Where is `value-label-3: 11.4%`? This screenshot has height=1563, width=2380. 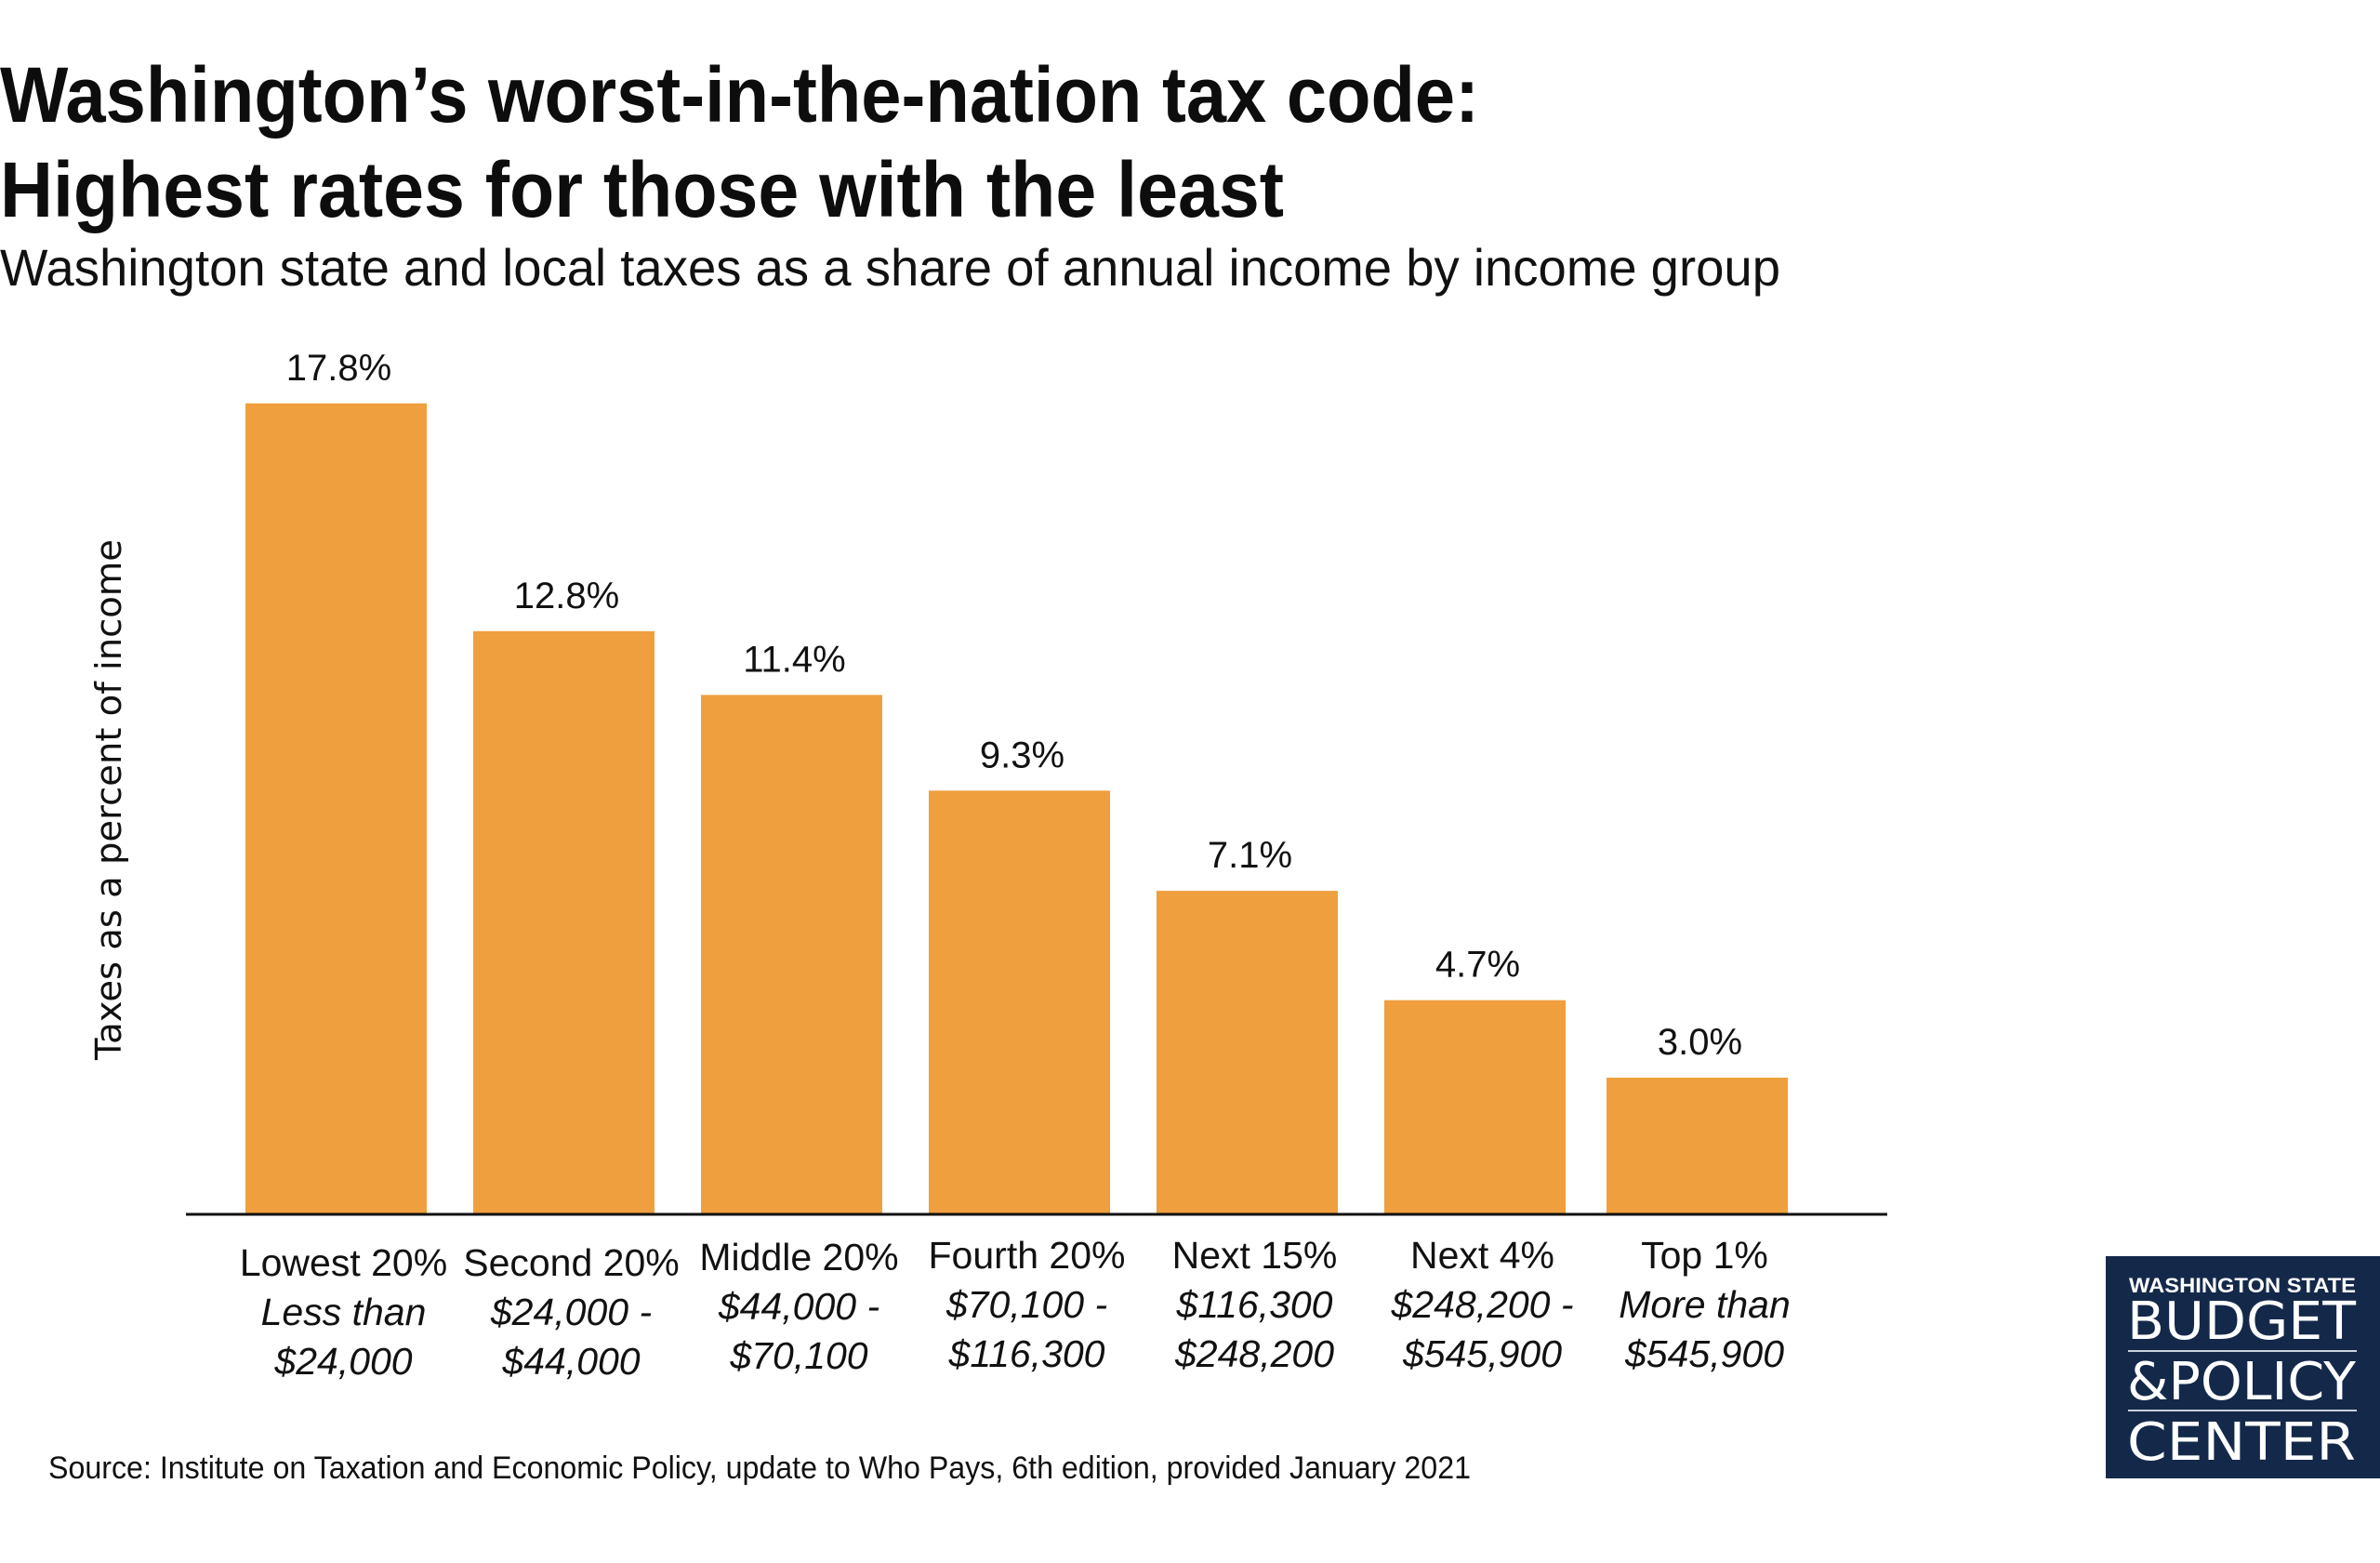 value-label-3: 11.4% is located at coordinates (794, 659).